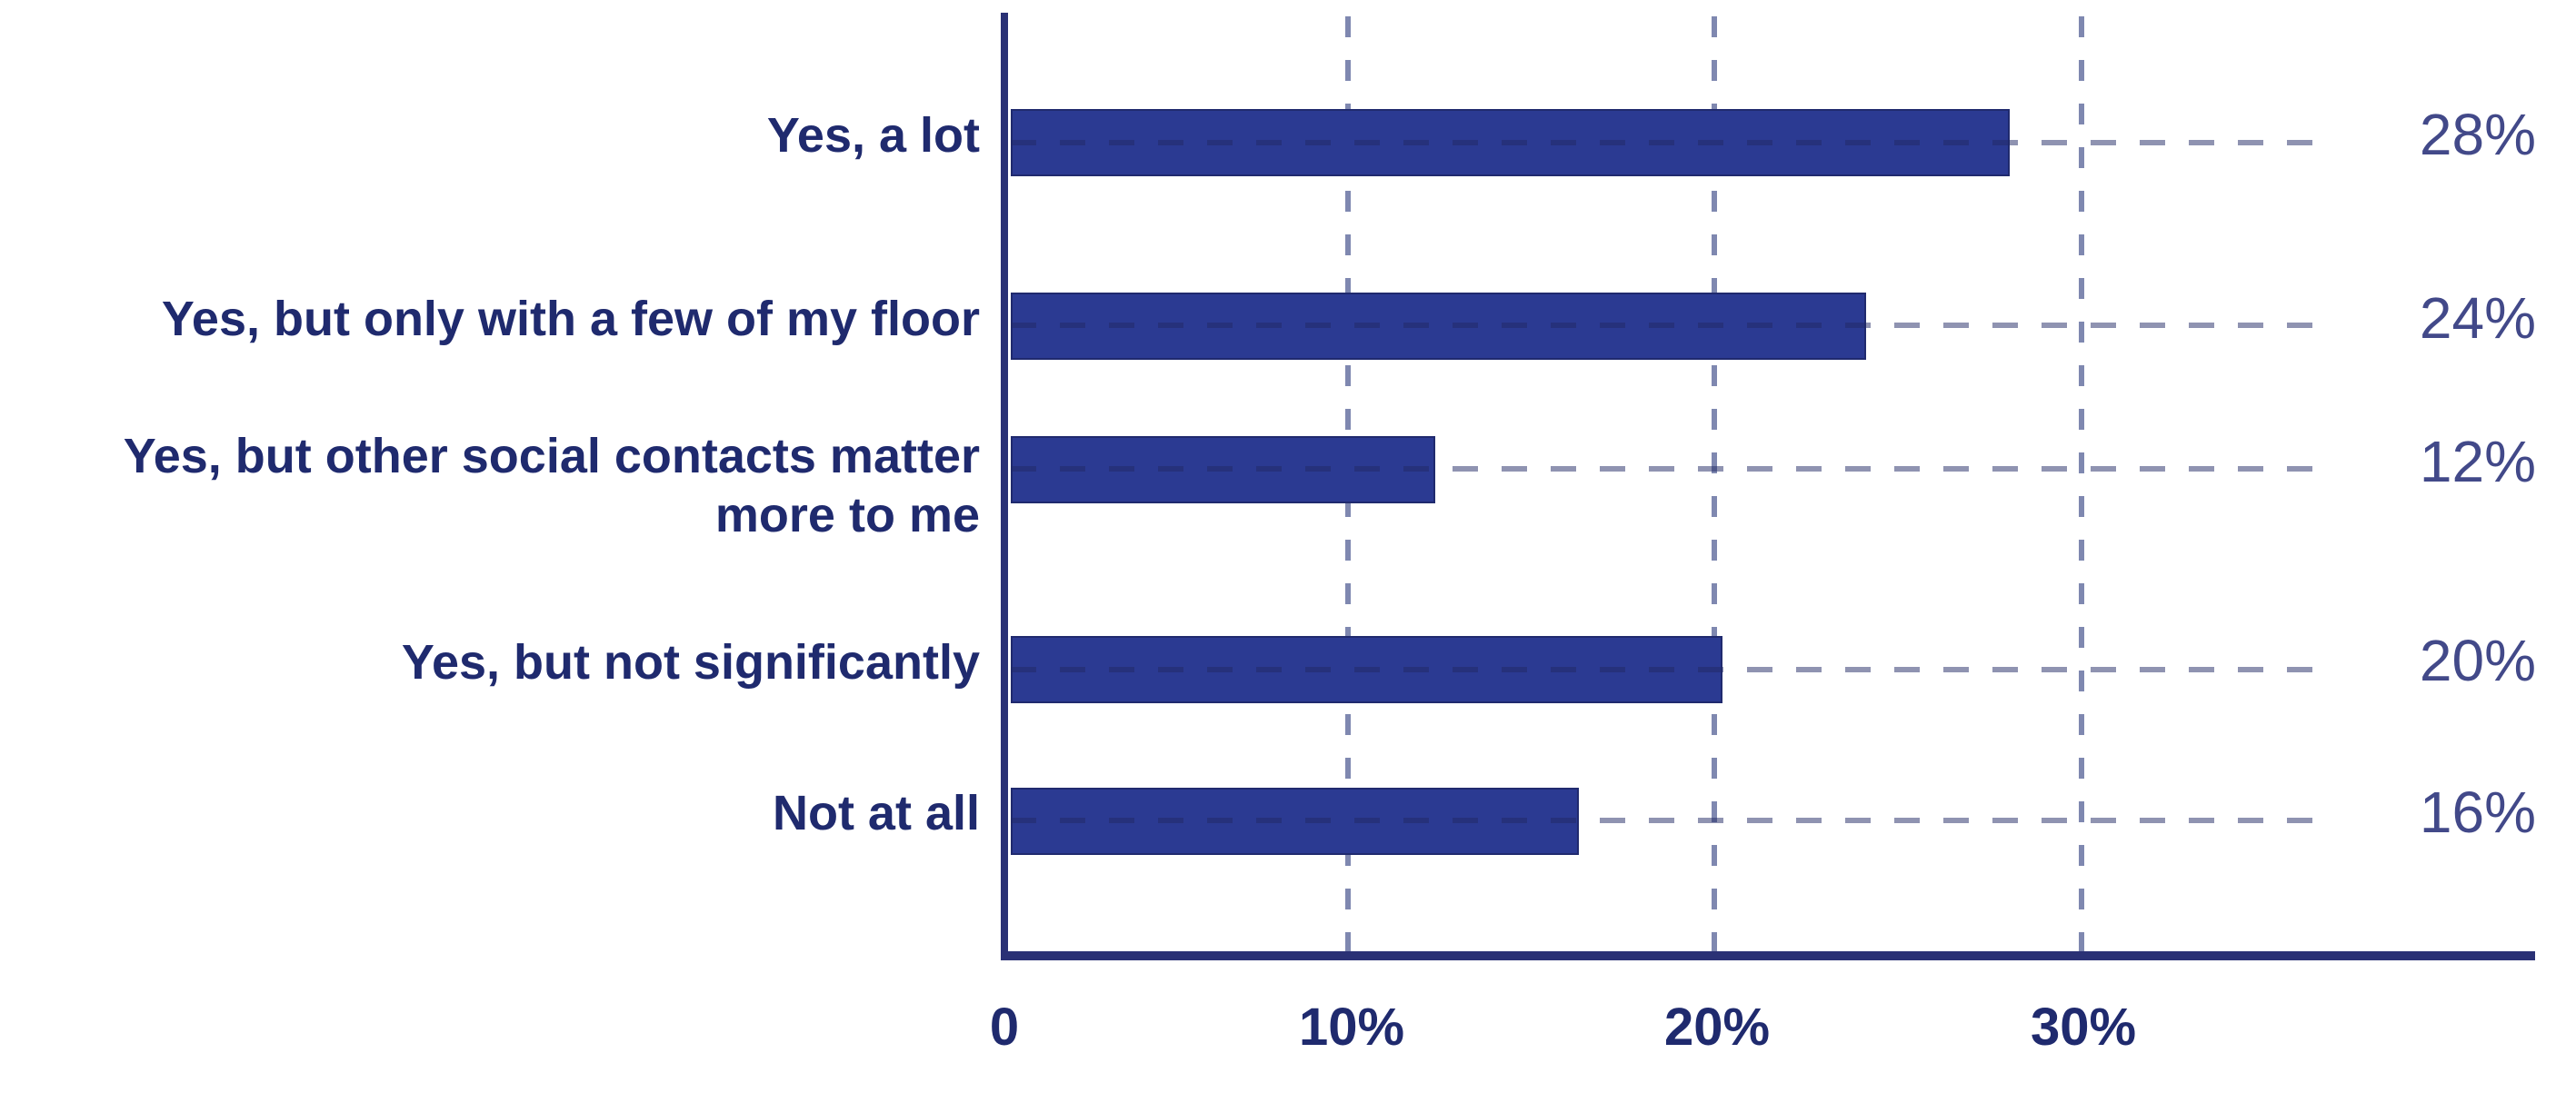 Image resolution: width=2576 pixels, height=1093 pixels. I want to click on y-axis-line, so click(1004, 486).